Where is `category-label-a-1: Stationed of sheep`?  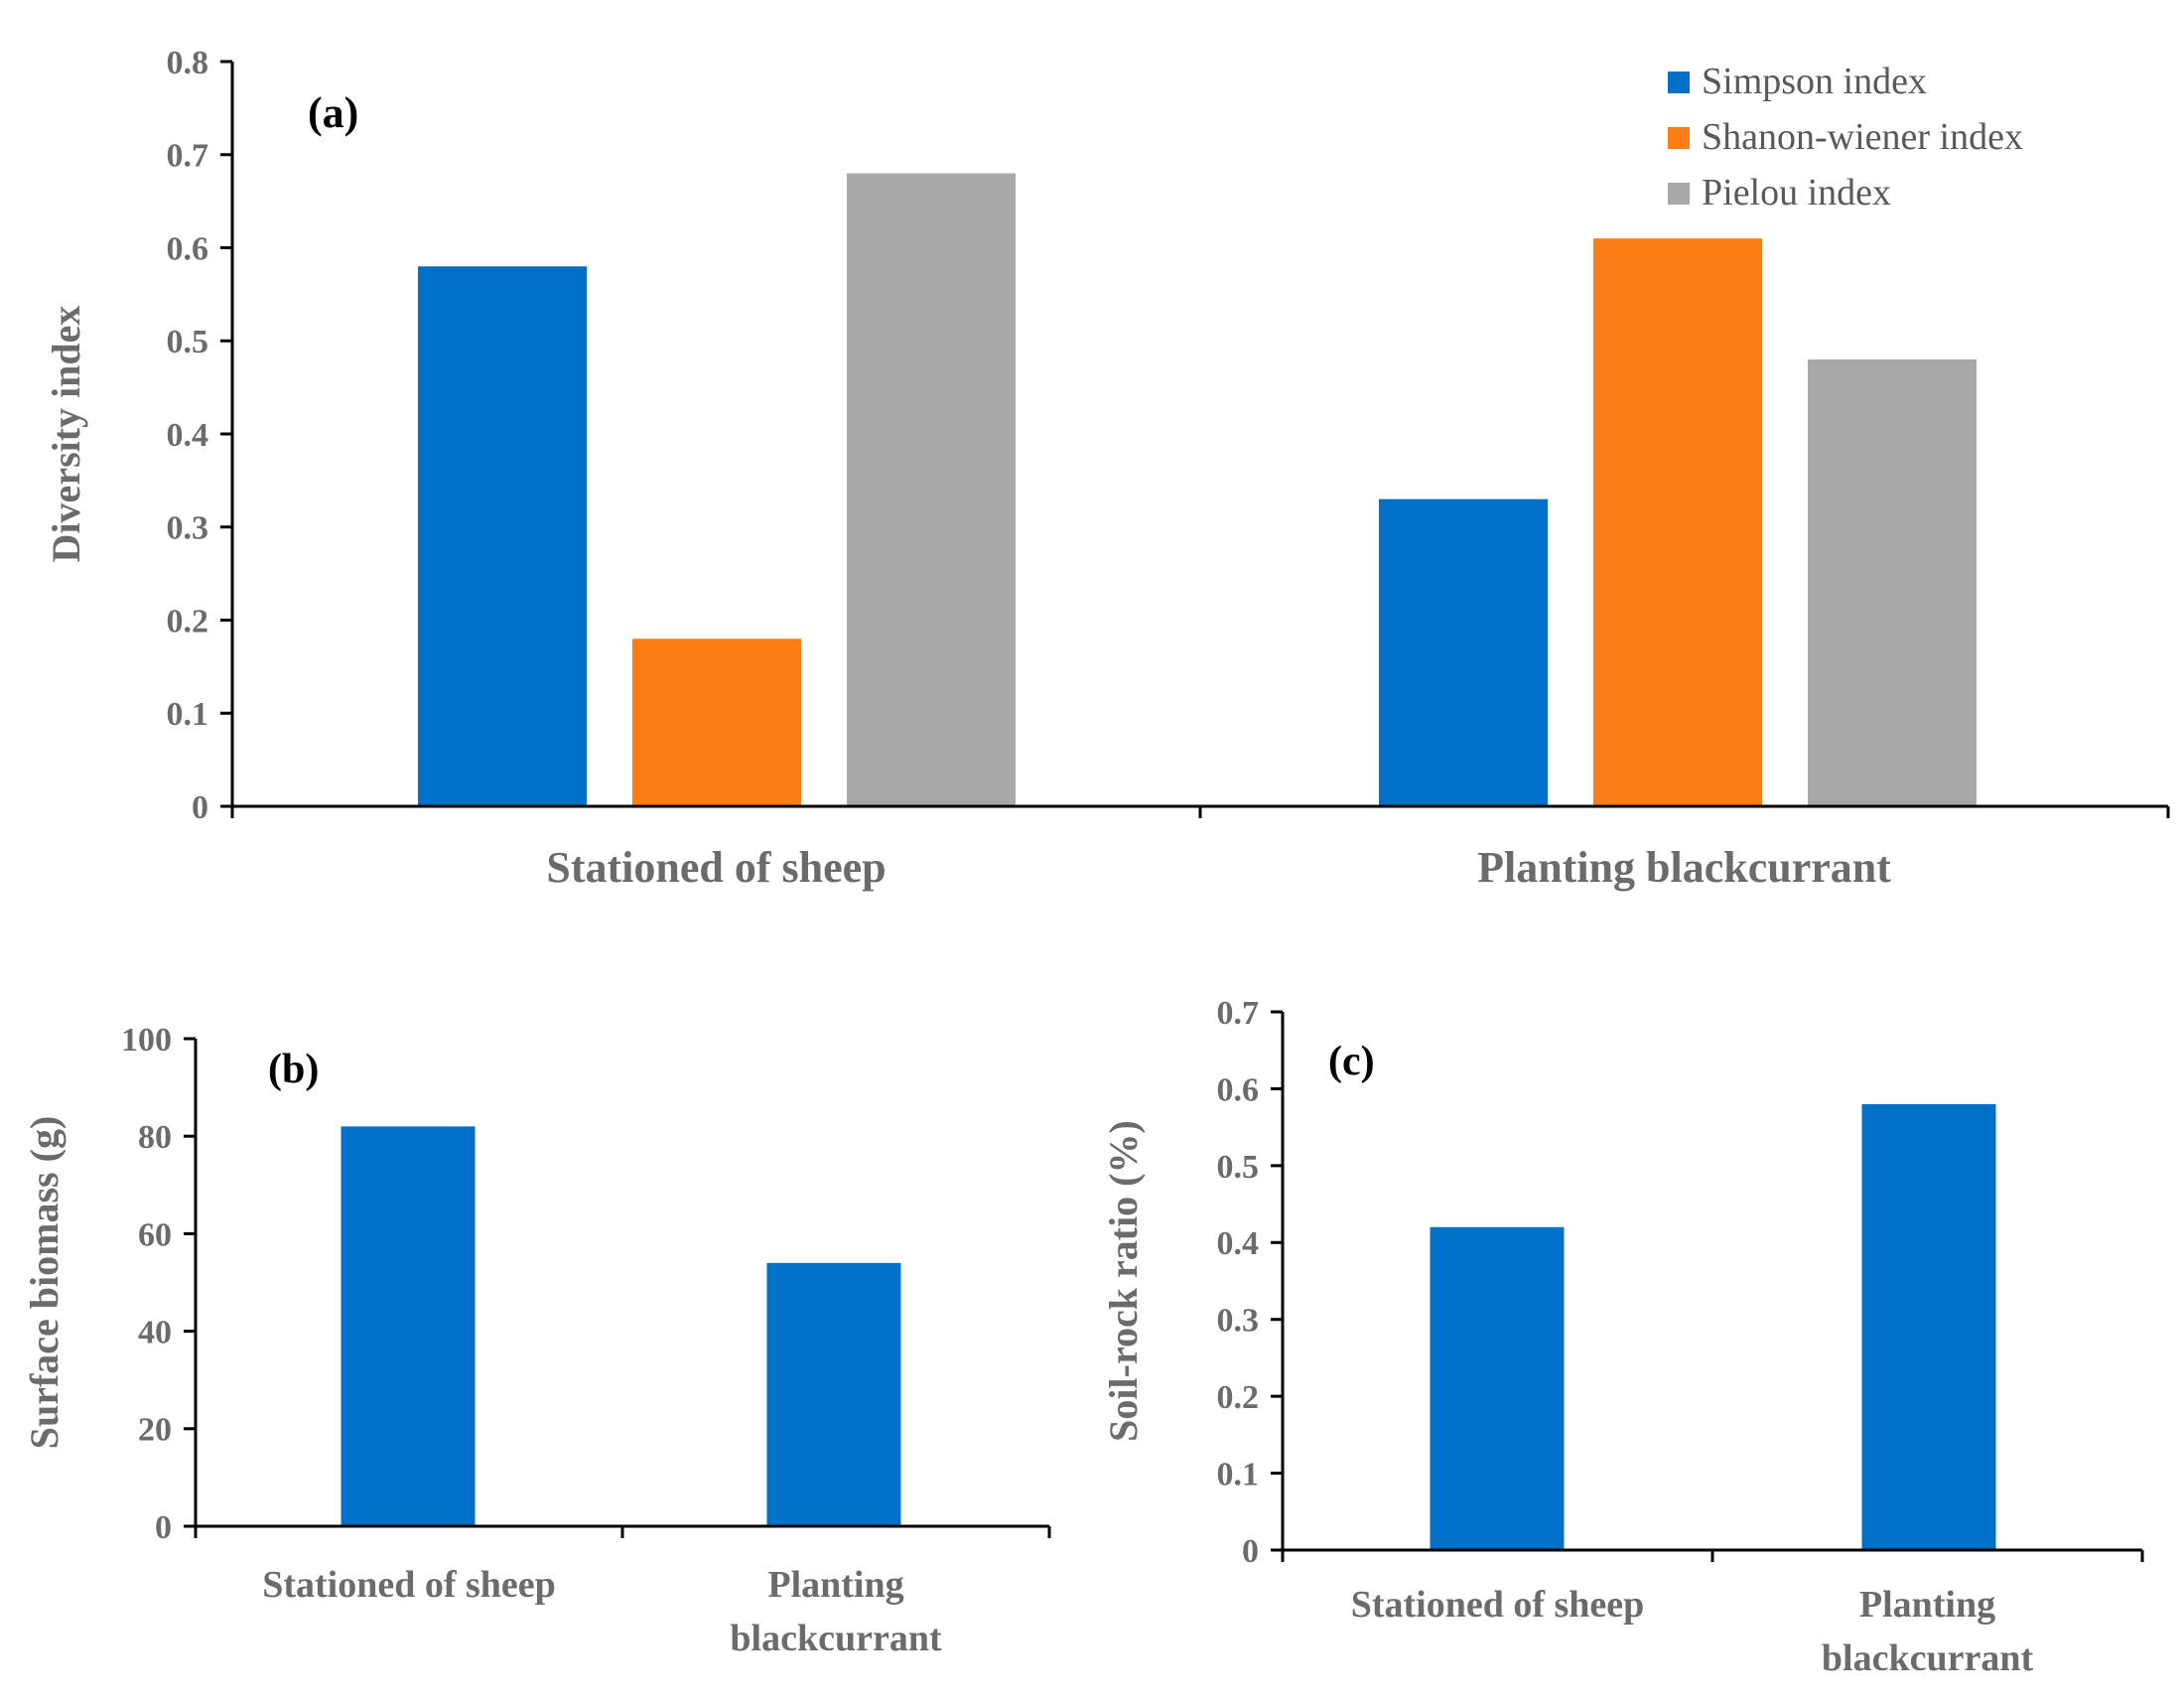
category-label-a-1: Stationed of sheep is located at coordinates (716, 867).